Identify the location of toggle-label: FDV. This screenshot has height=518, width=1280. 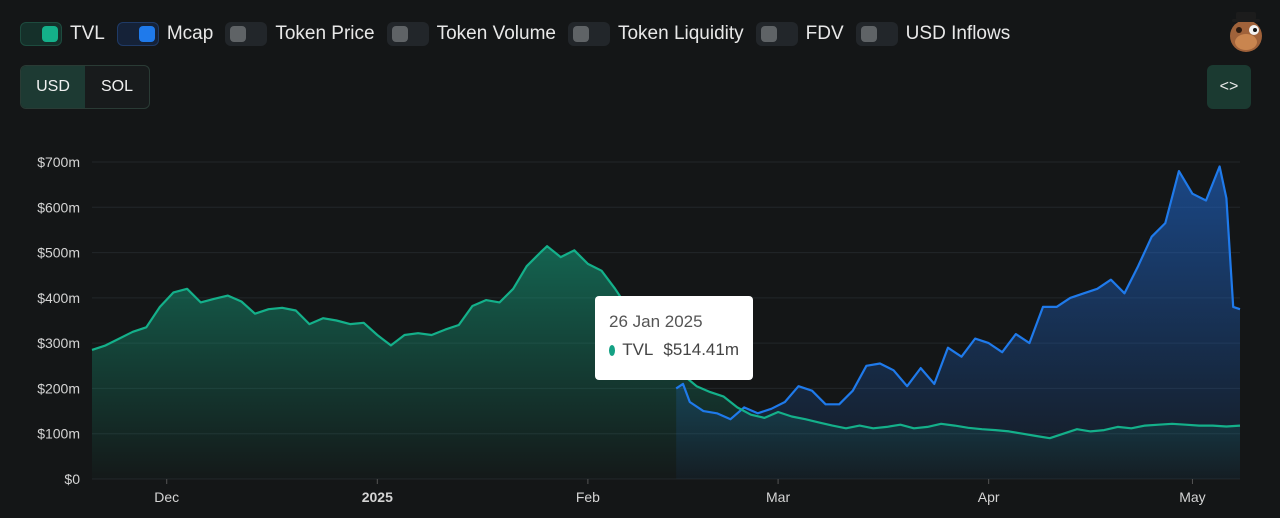
(824, 33).